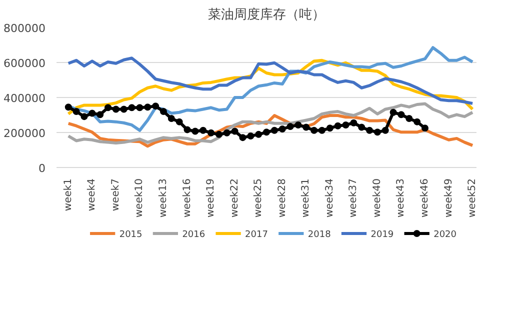  What do you see at coordinates (266, 14) in the screenshot?
I see `chart-title: 菜油周度库存（吨）` at bounding box center [266, 14].